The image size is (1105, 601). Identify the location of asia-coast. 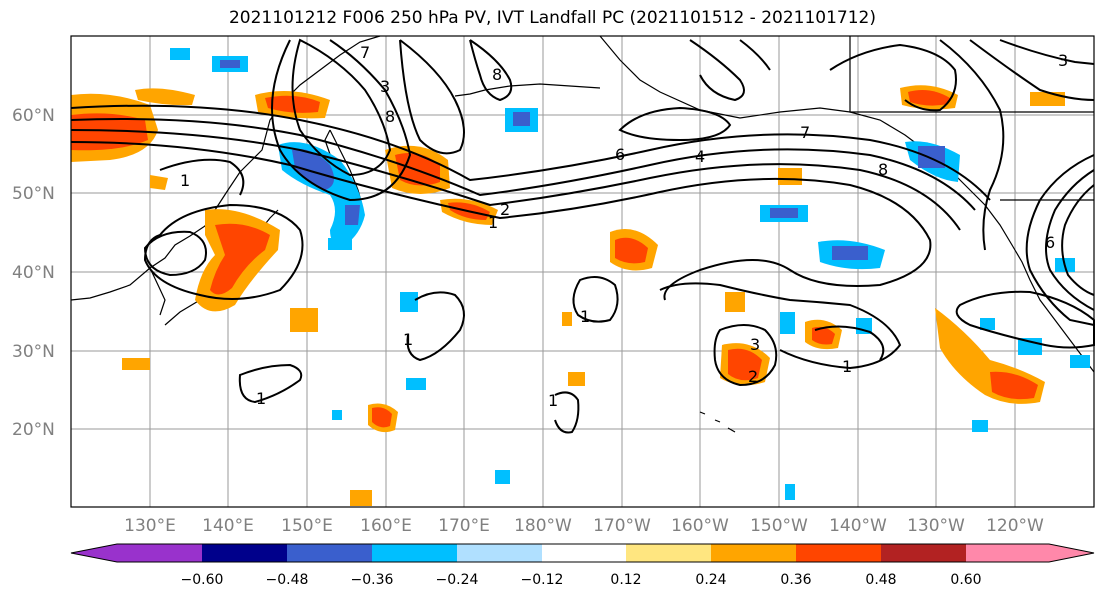
(225, 168).